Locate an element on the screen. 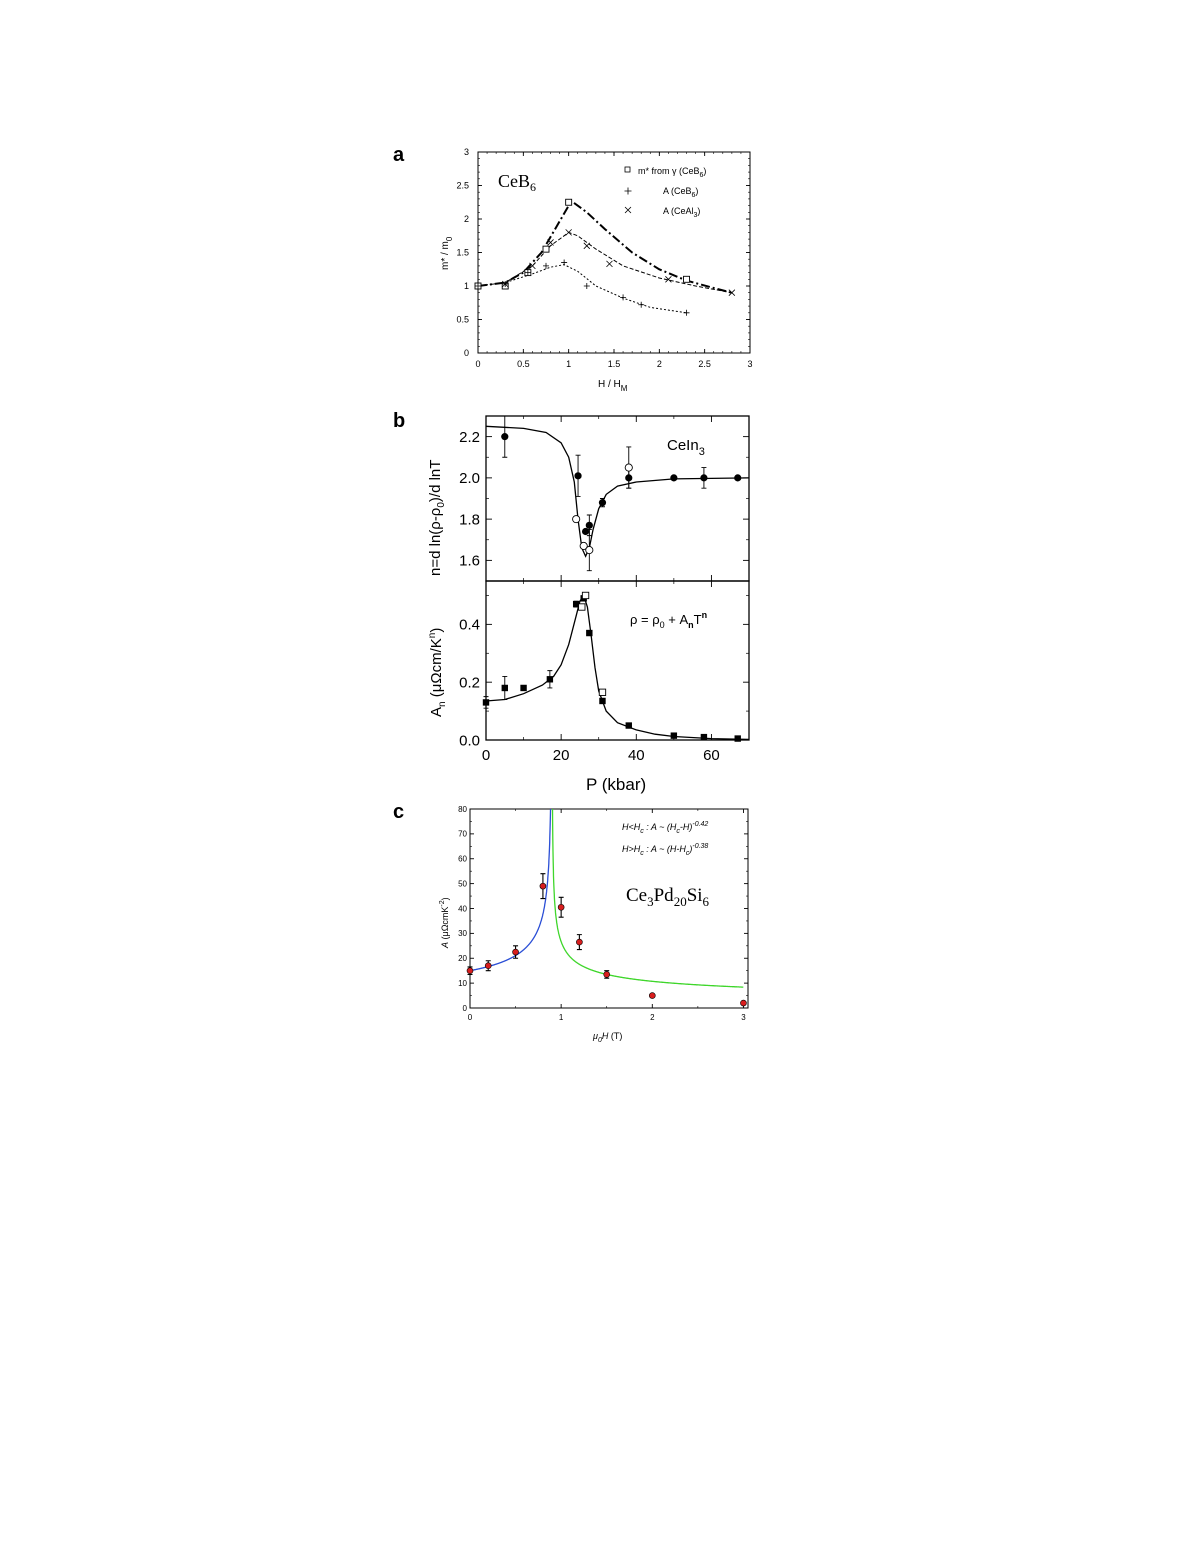  inset-cein3-main: CeIn is located at coordinates (683, 445).